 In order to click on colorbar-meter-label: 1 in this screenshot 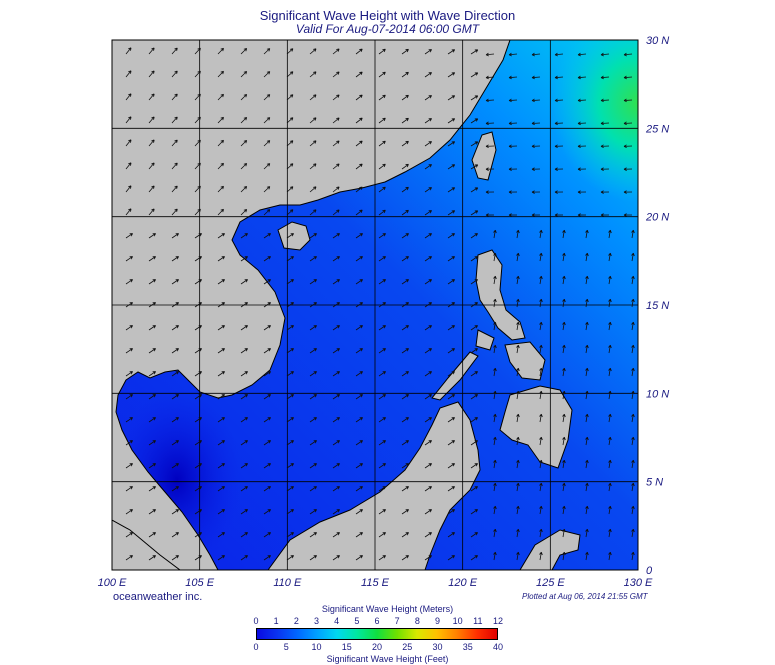, I will do `click(276, 621)`.